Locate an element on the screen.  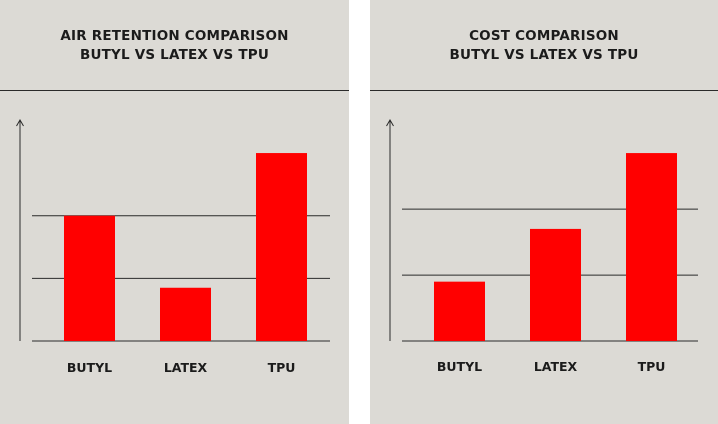
chart-title-line1: COST COMPARISON is located at coordinates (544, 36).